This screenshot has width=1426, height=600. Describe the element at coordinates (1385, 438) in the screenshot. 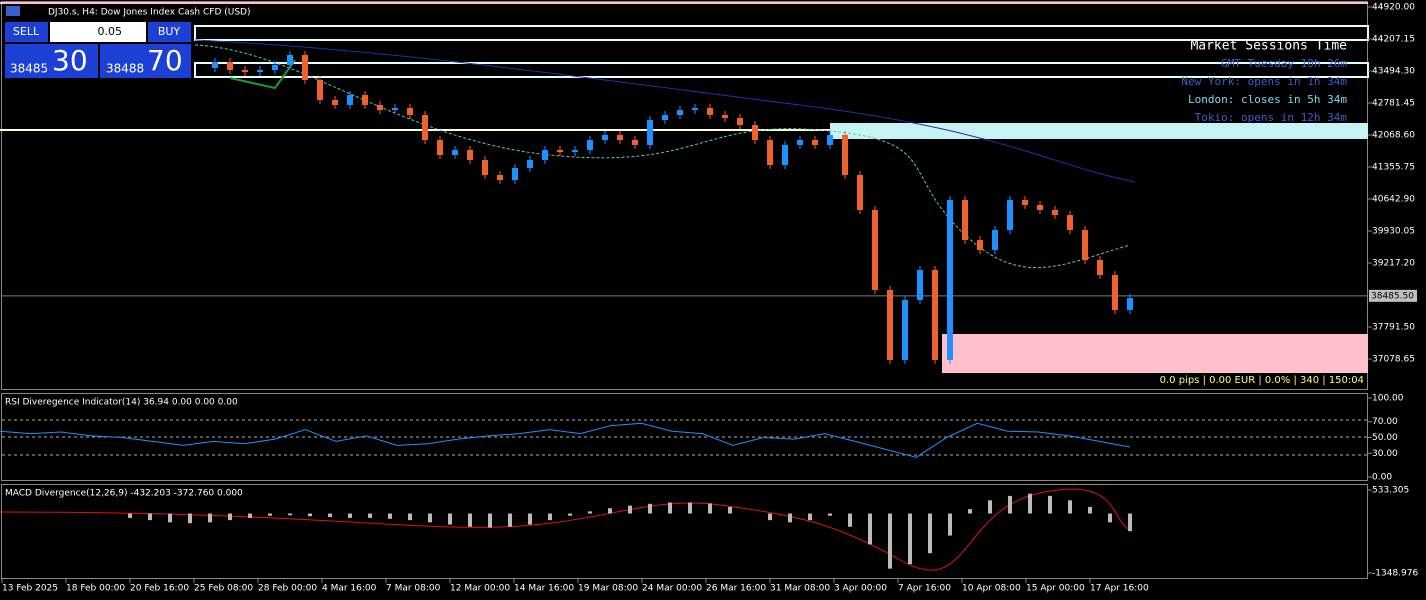

I see `y-tick-label: 50.00` at that location.